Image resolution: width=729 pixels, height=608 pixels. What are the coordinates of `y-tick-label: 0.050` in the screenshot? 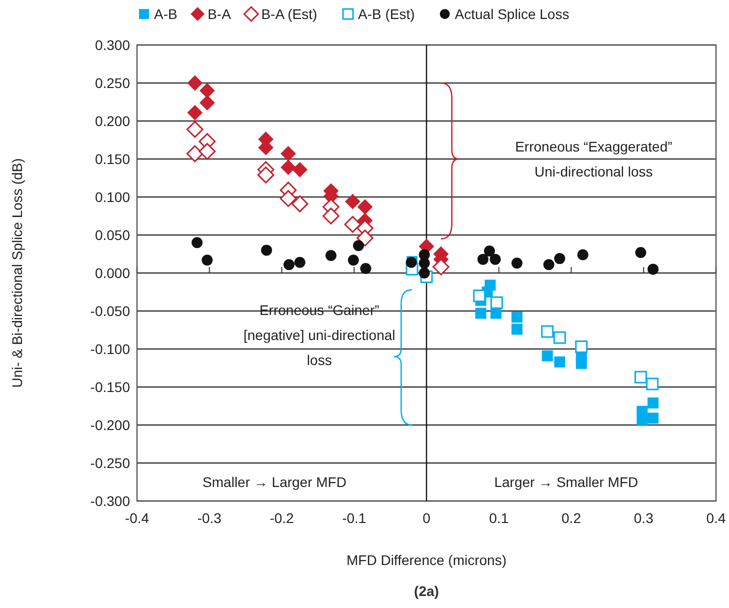 It's located at (112, 234).